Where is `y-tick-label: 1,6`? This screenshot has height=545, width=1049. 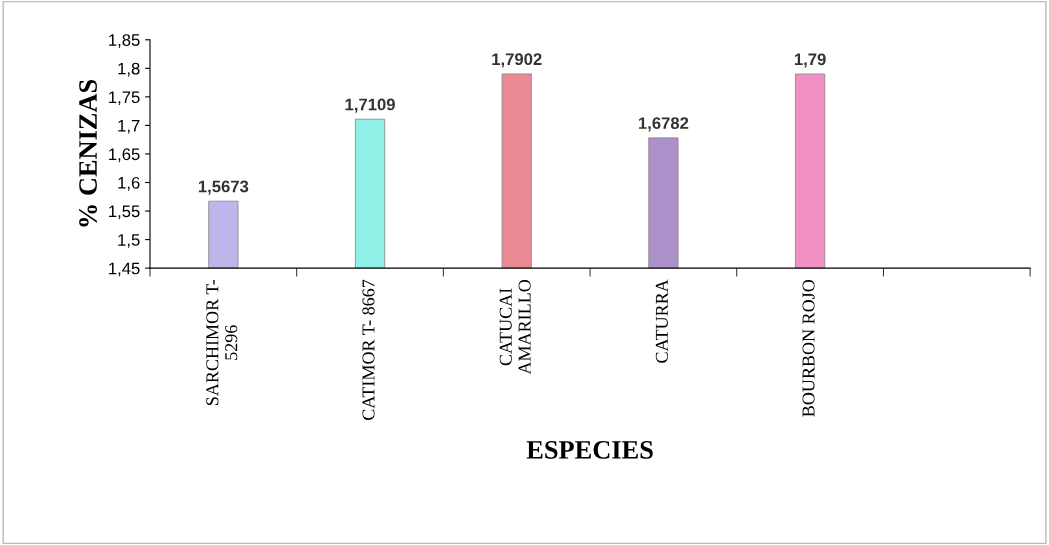 y-tick-label: 1,6 is located at coordinates (129, 183).